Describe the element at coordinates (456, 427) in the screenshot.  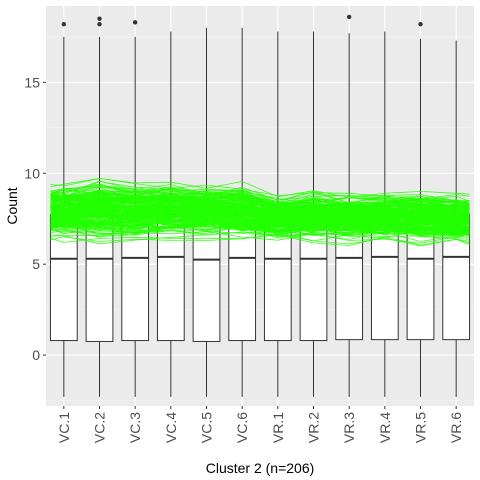
I see `x-tick-label: VR.6` at that location.